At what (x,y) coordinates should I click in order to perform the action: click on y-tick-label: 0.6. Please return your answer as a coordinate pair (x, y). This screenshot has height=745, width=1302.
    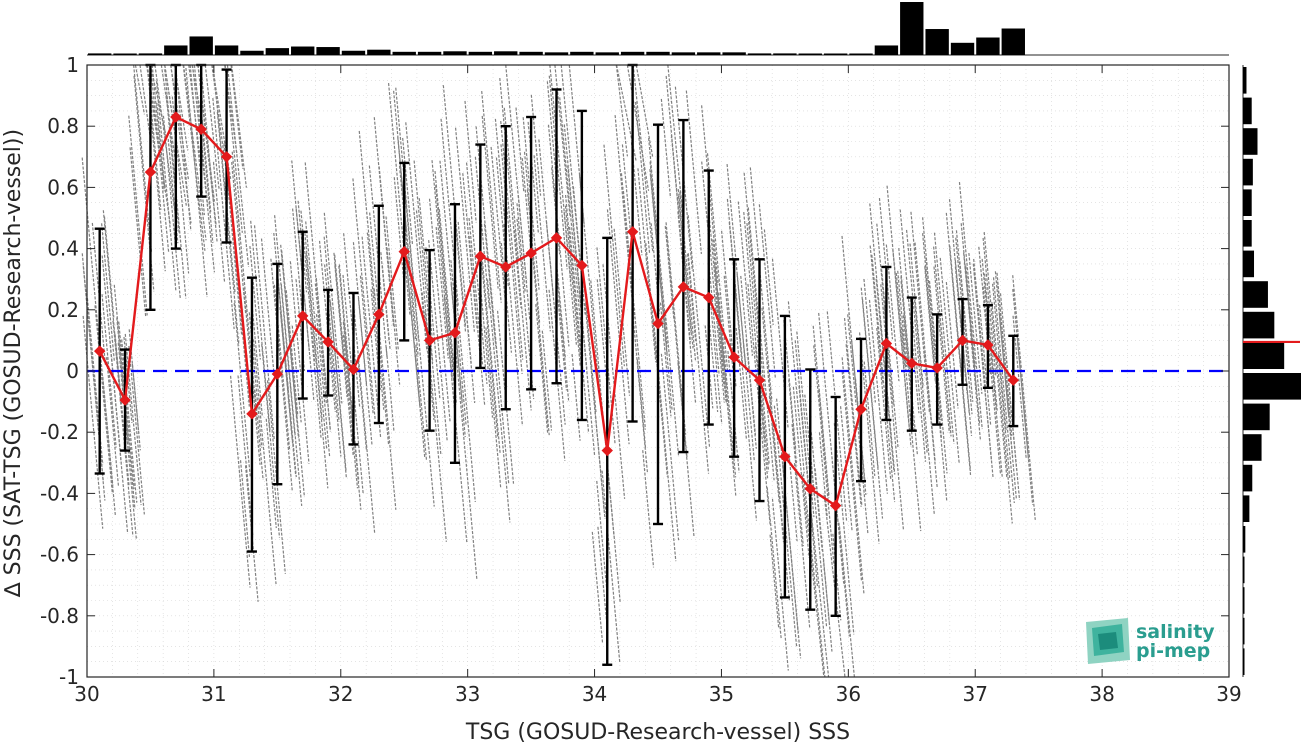
    Looking at the image, I should click on (63, 187).